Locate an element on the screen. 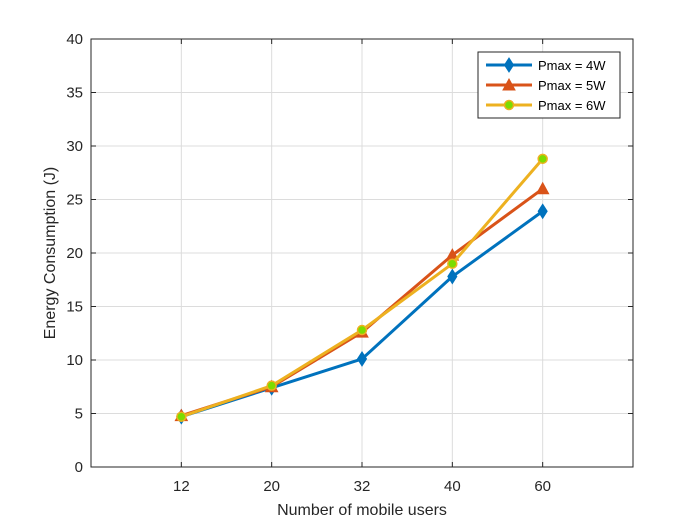  y-axis-title: Energy Consumption (J) is located at coordinates (50, 253).